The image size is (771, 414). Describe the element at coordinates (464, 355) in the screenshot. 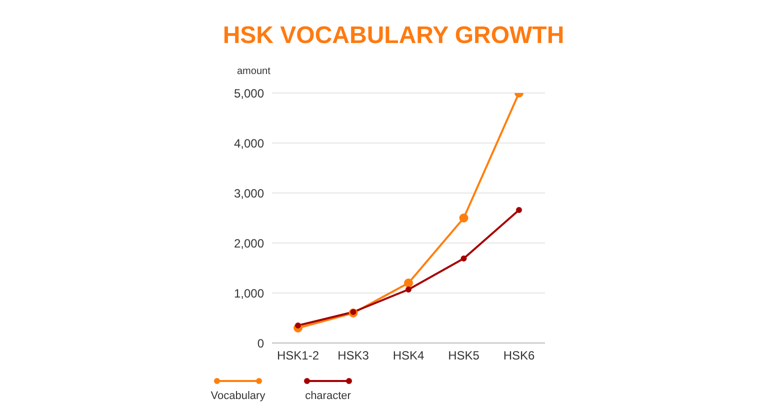

I see `x-tick-label: HSK5` at that location.